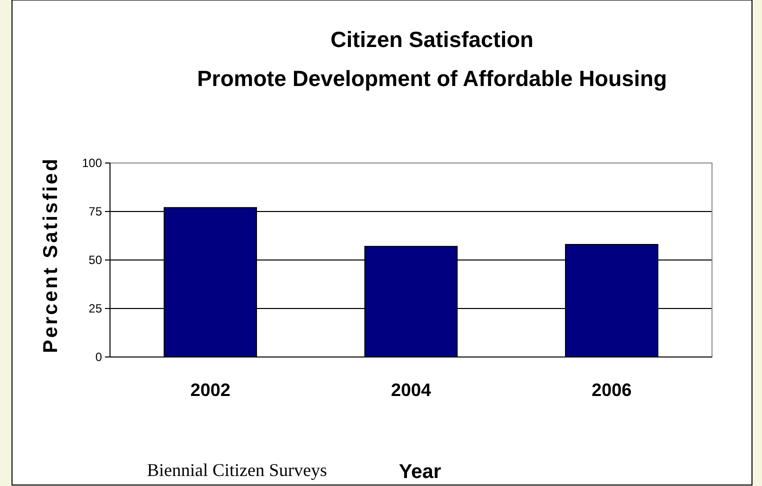 The image size is (762, 486). Describe the element at coordinates (237, 470) in the screenshot. I see `text: Biennial Citizen Surveys` at that location.